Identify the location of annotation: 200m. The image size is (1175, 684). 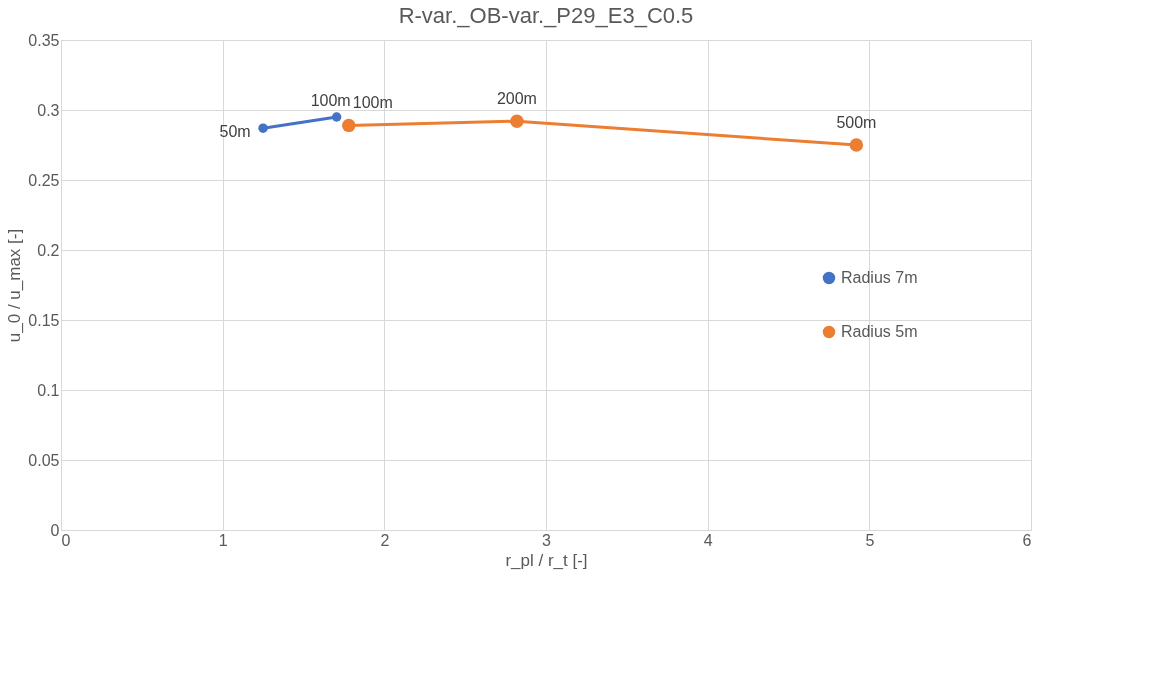
(516, 99).